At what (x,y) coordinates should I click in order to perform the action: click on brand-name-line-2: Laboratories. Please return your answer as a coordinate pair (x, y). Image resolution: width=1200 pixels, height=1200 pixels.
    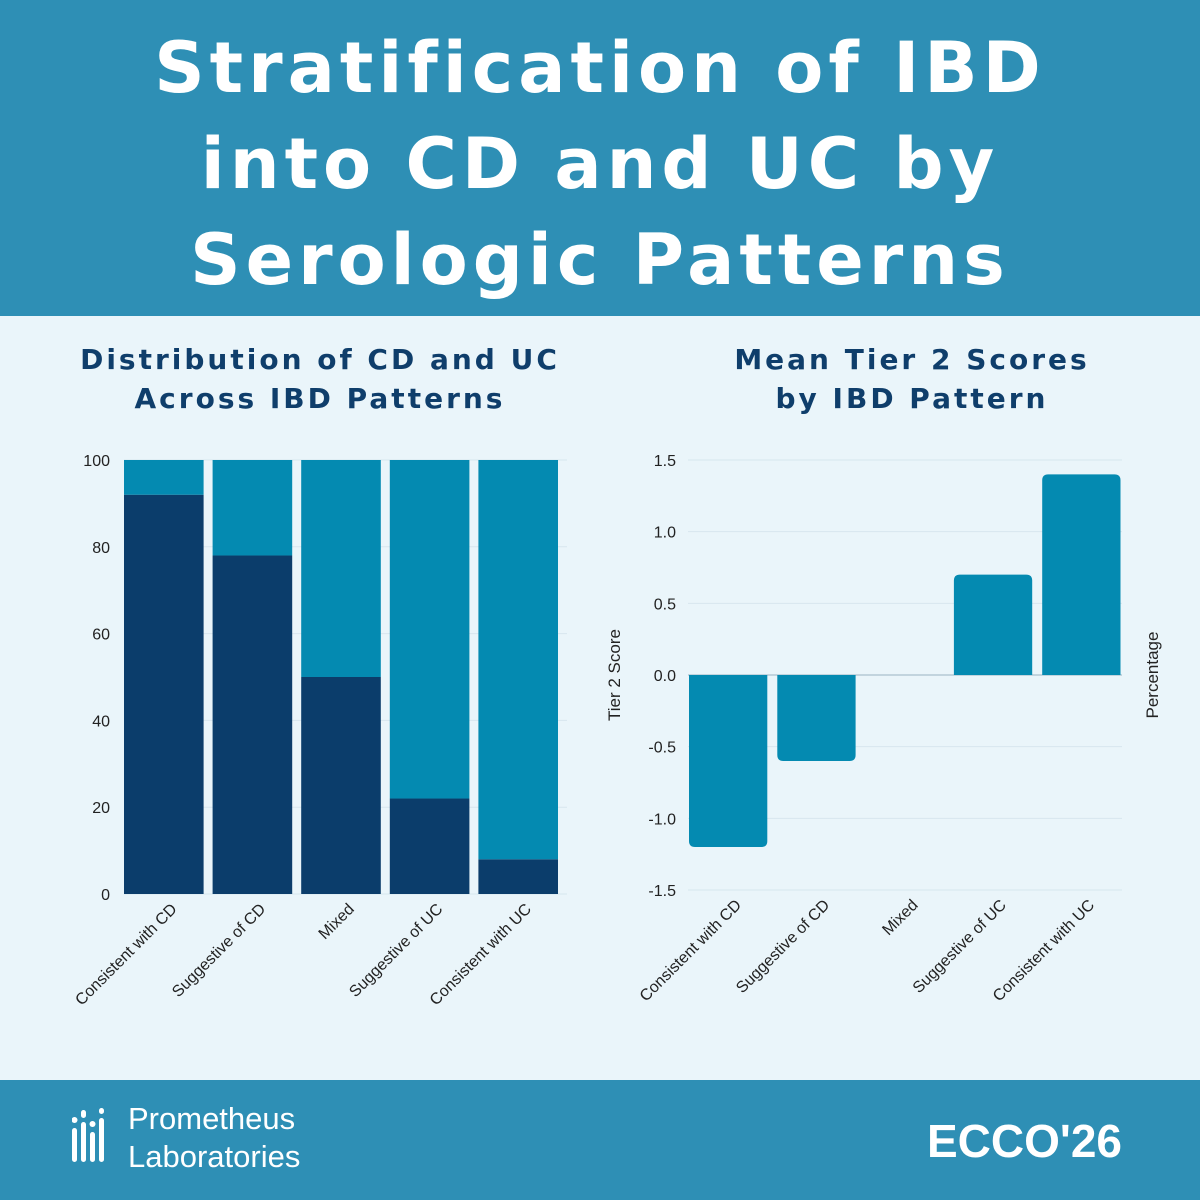
    Looking at the image, I should click on (214, 1156).